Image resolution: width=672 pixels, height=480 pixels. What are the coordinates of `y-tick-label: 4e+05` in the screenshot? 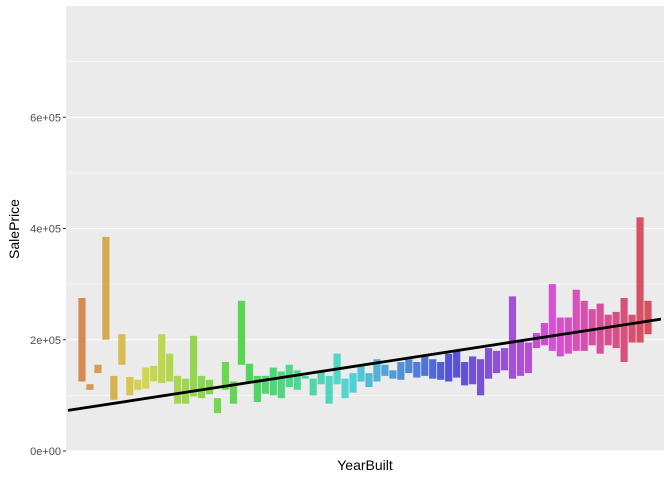 It's located at (45, 230).